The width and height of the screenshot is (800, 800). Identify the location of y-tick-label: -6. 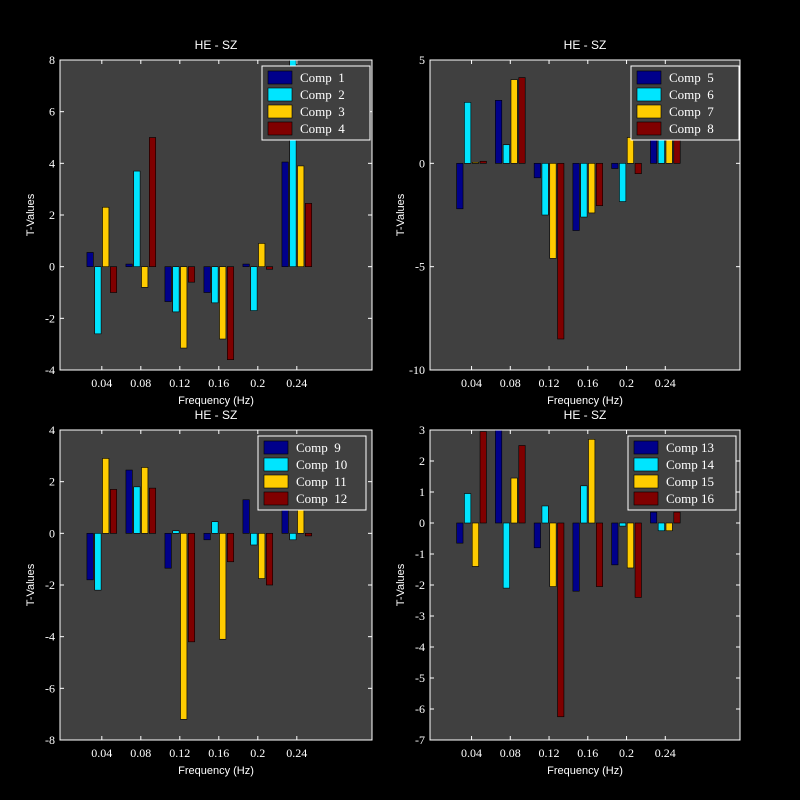
(50, 688).